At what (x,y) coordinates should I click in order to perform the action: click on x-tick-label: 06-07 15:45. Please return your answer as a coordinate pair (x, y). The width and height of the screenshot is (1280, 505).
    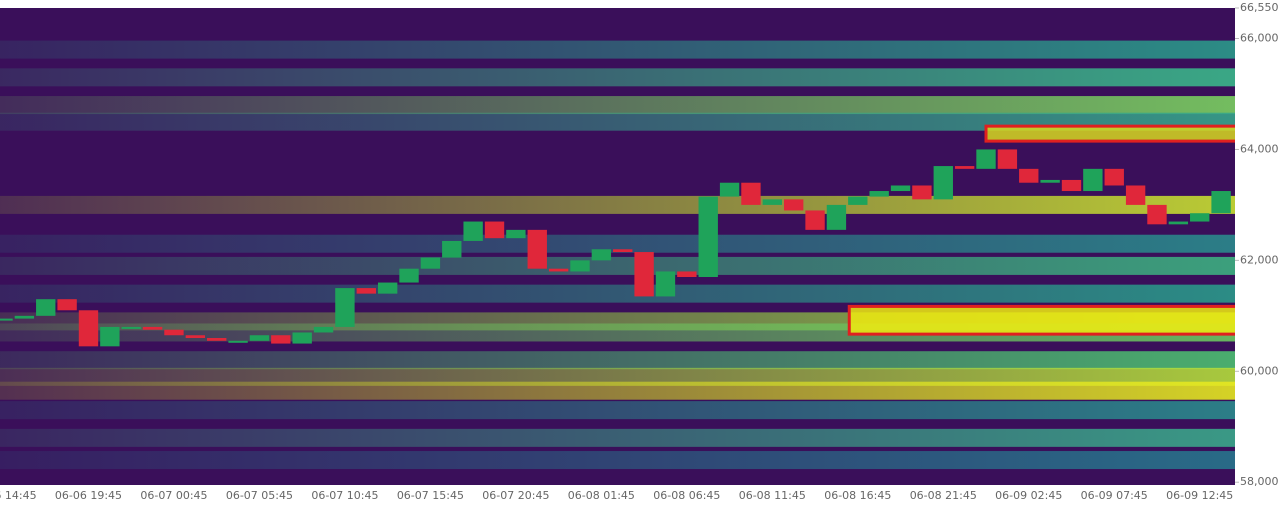
    Looking at the image, I should click on (430, 495).